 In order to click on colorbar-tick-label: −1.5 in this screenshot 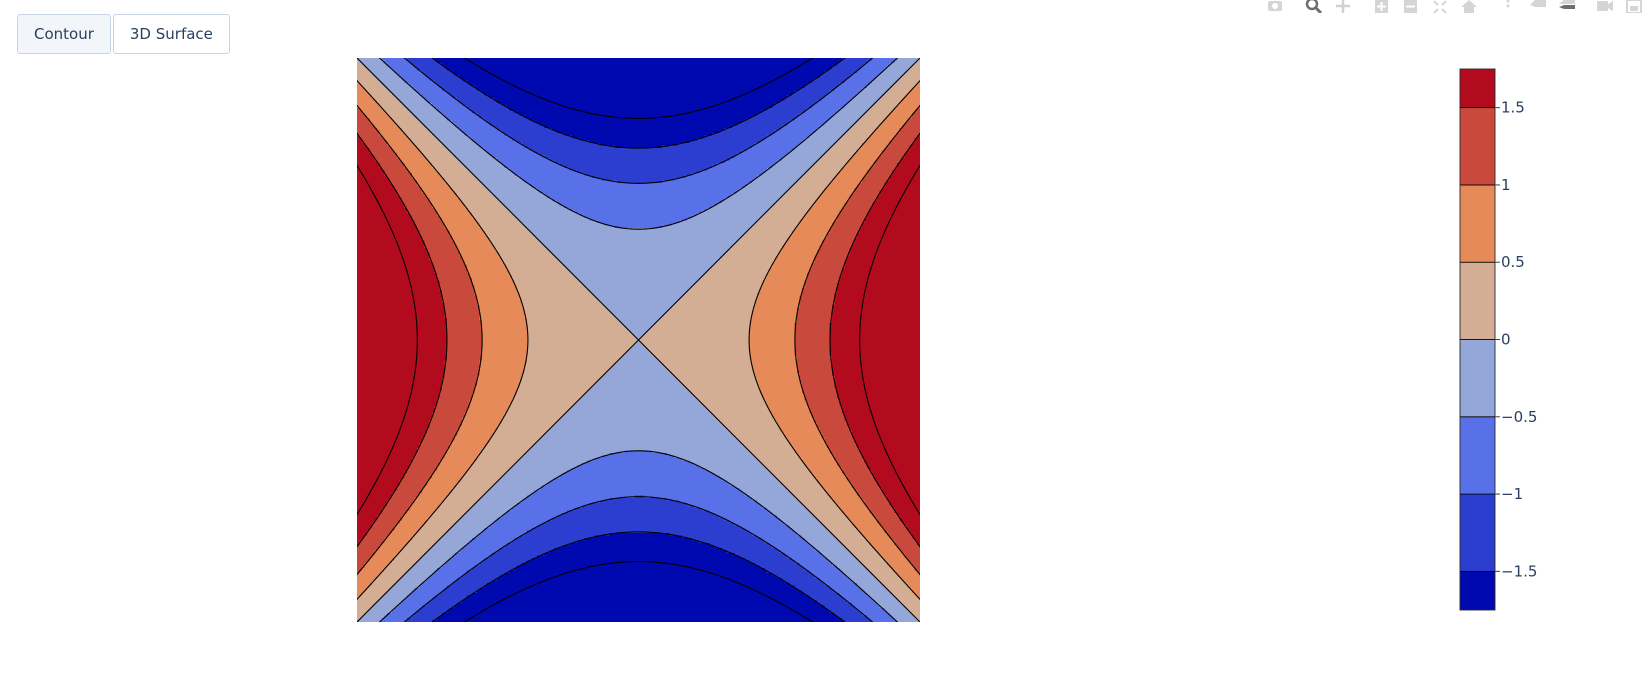, I will do `click(1519, 571)`.